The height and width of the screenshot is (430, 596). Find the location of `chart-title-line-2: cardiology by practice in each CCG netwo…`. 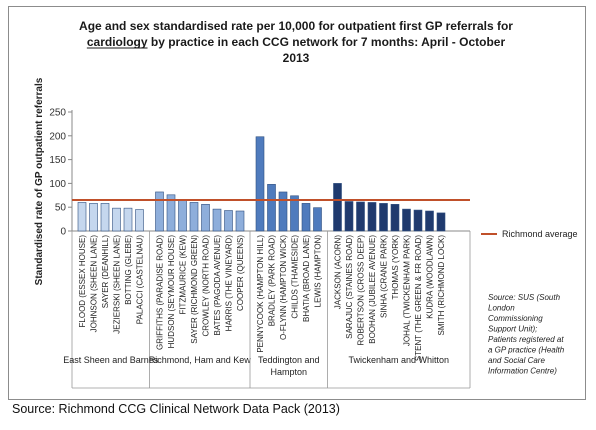

chart-title-line-2: cardiology by practice in each CCG netwo… is located at coordinates (296, 42).